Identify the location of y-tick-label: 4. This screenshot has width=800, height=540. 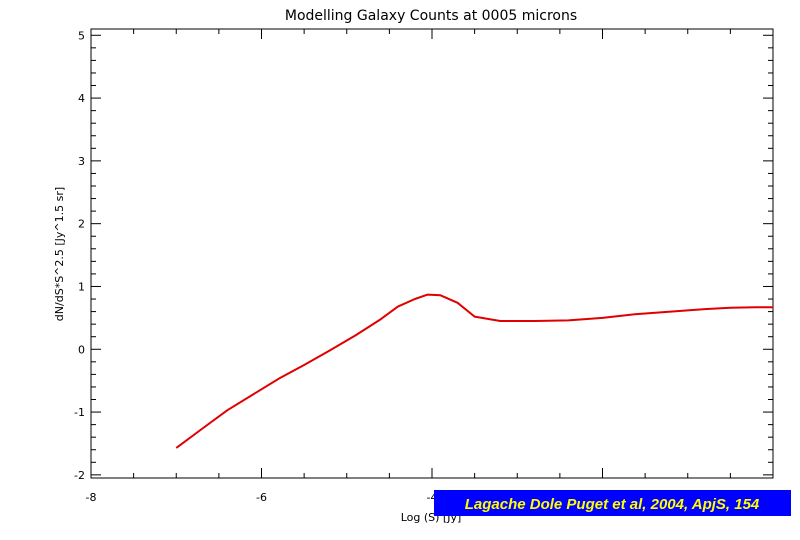
(81, 98).